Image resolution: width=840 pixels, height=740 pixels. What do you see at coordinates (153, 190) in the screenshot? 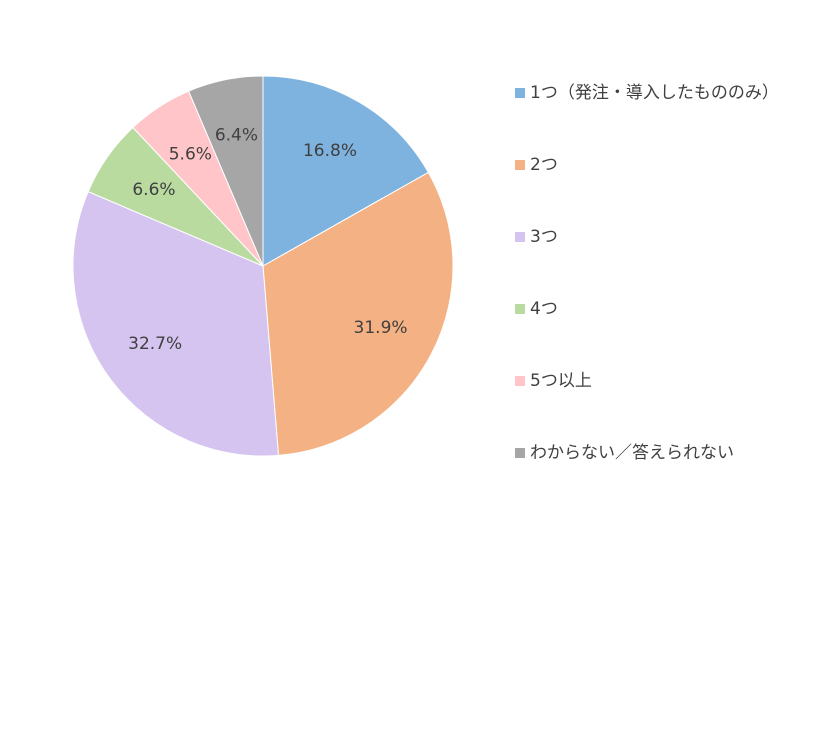
I see `data-label: 6.6%` at bounding box center [153, 190].